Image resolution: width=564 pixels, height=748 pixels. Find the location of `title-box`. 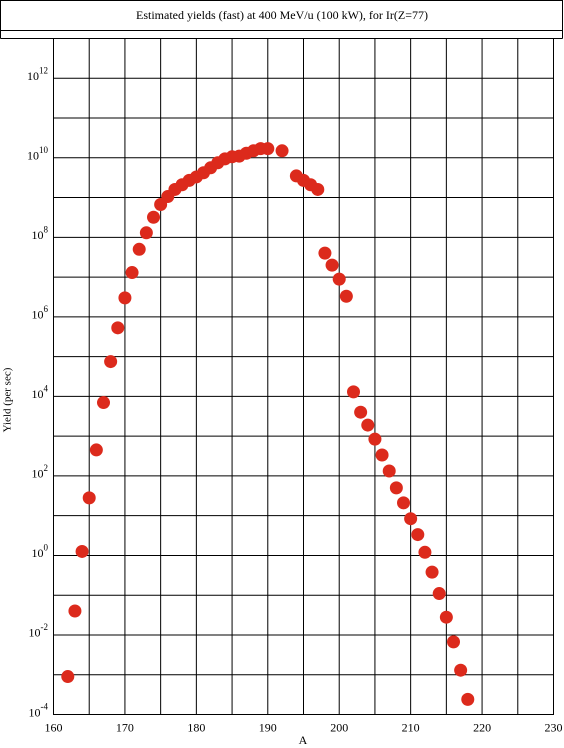

title-box is located at coordinates (281, 15).